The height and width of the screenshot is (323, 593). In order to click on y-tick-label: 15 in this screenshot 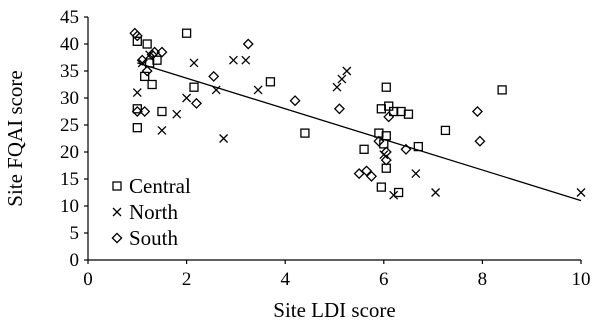, I will do `click(69, 179)`.